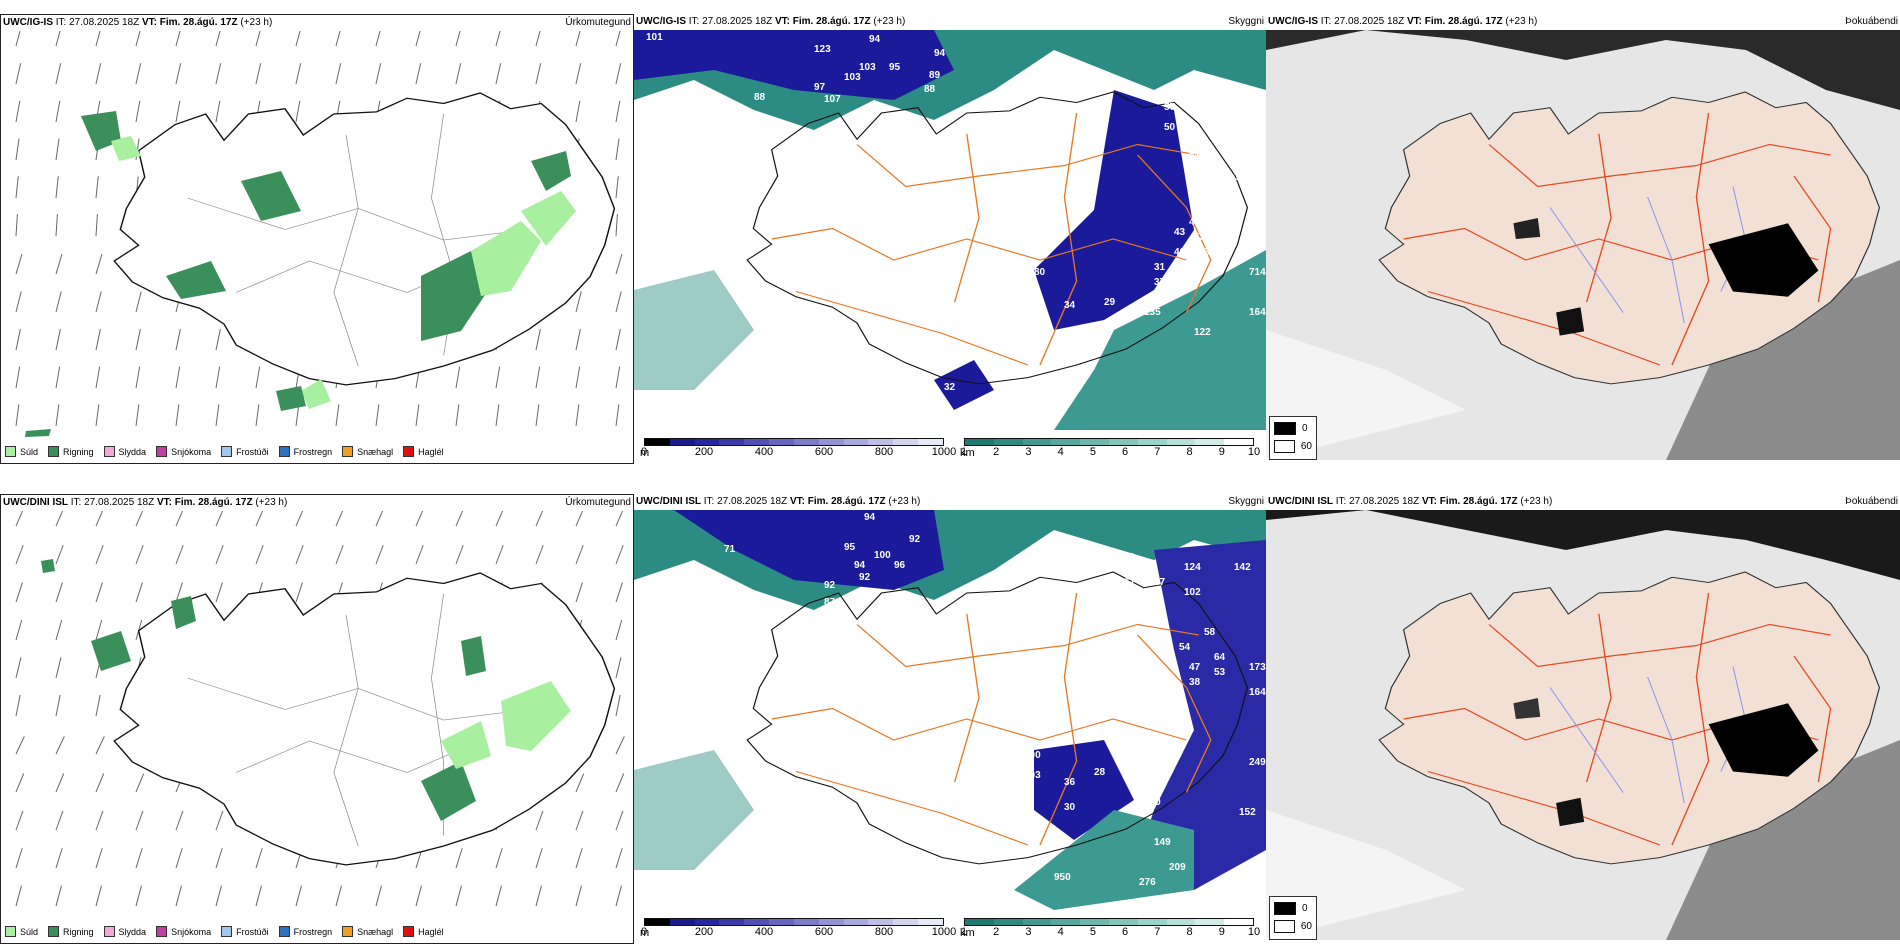 The height and width of the screenshot is (950, 1900). I want to click on panel-title: Úrkomutegund, so click(598, 22).